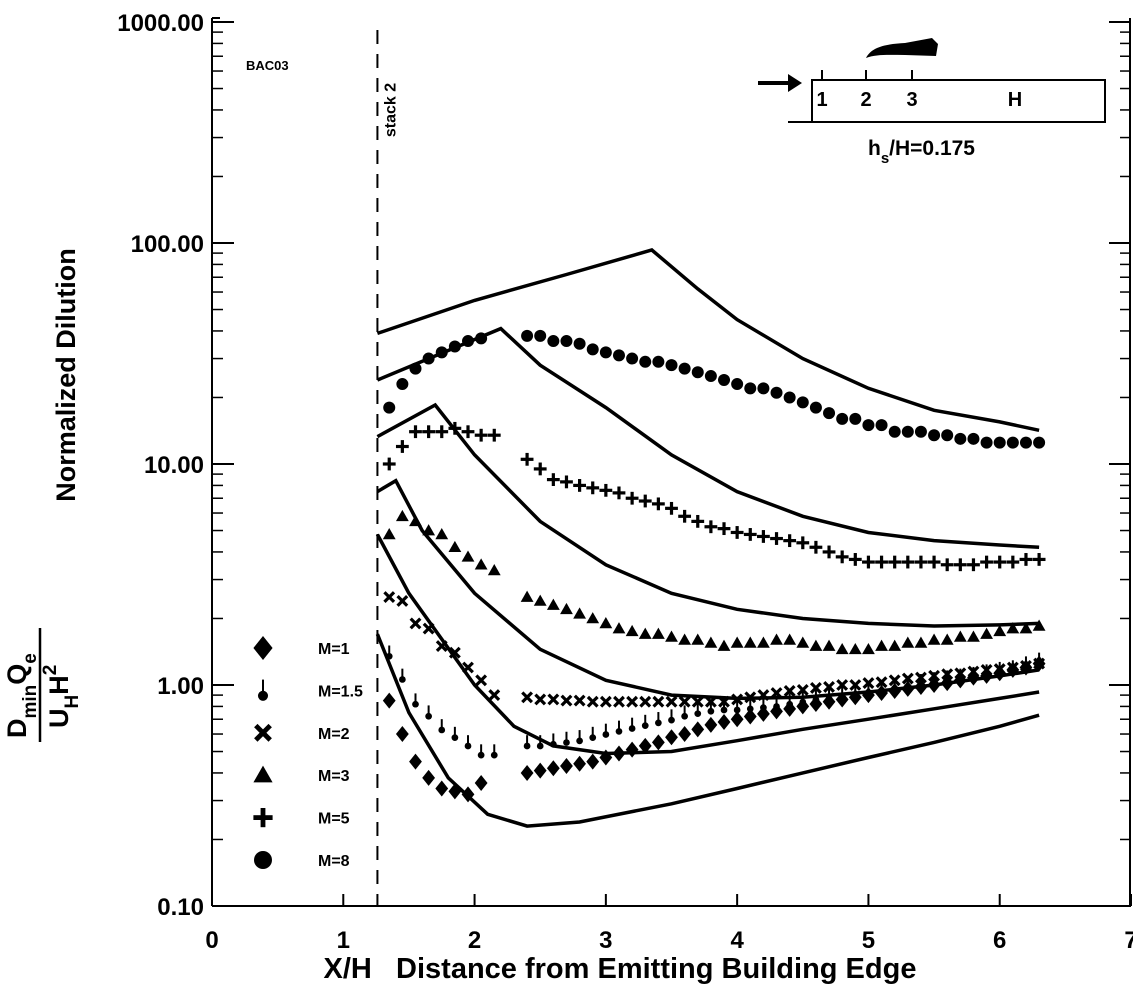  I want to click on inset-label-part: h, so click(874, 148).